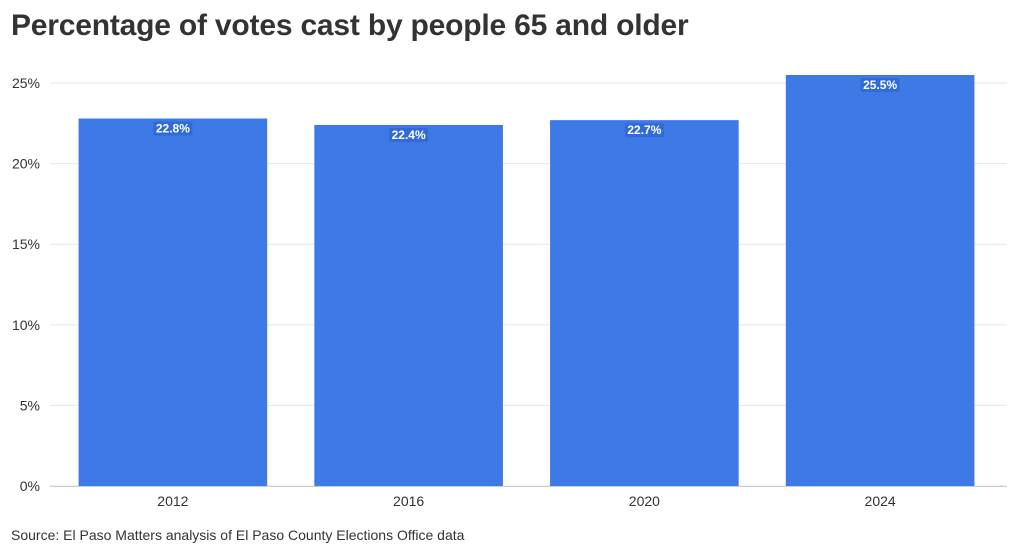  I want to click on data-label: 22.8%, so click(173, 129).